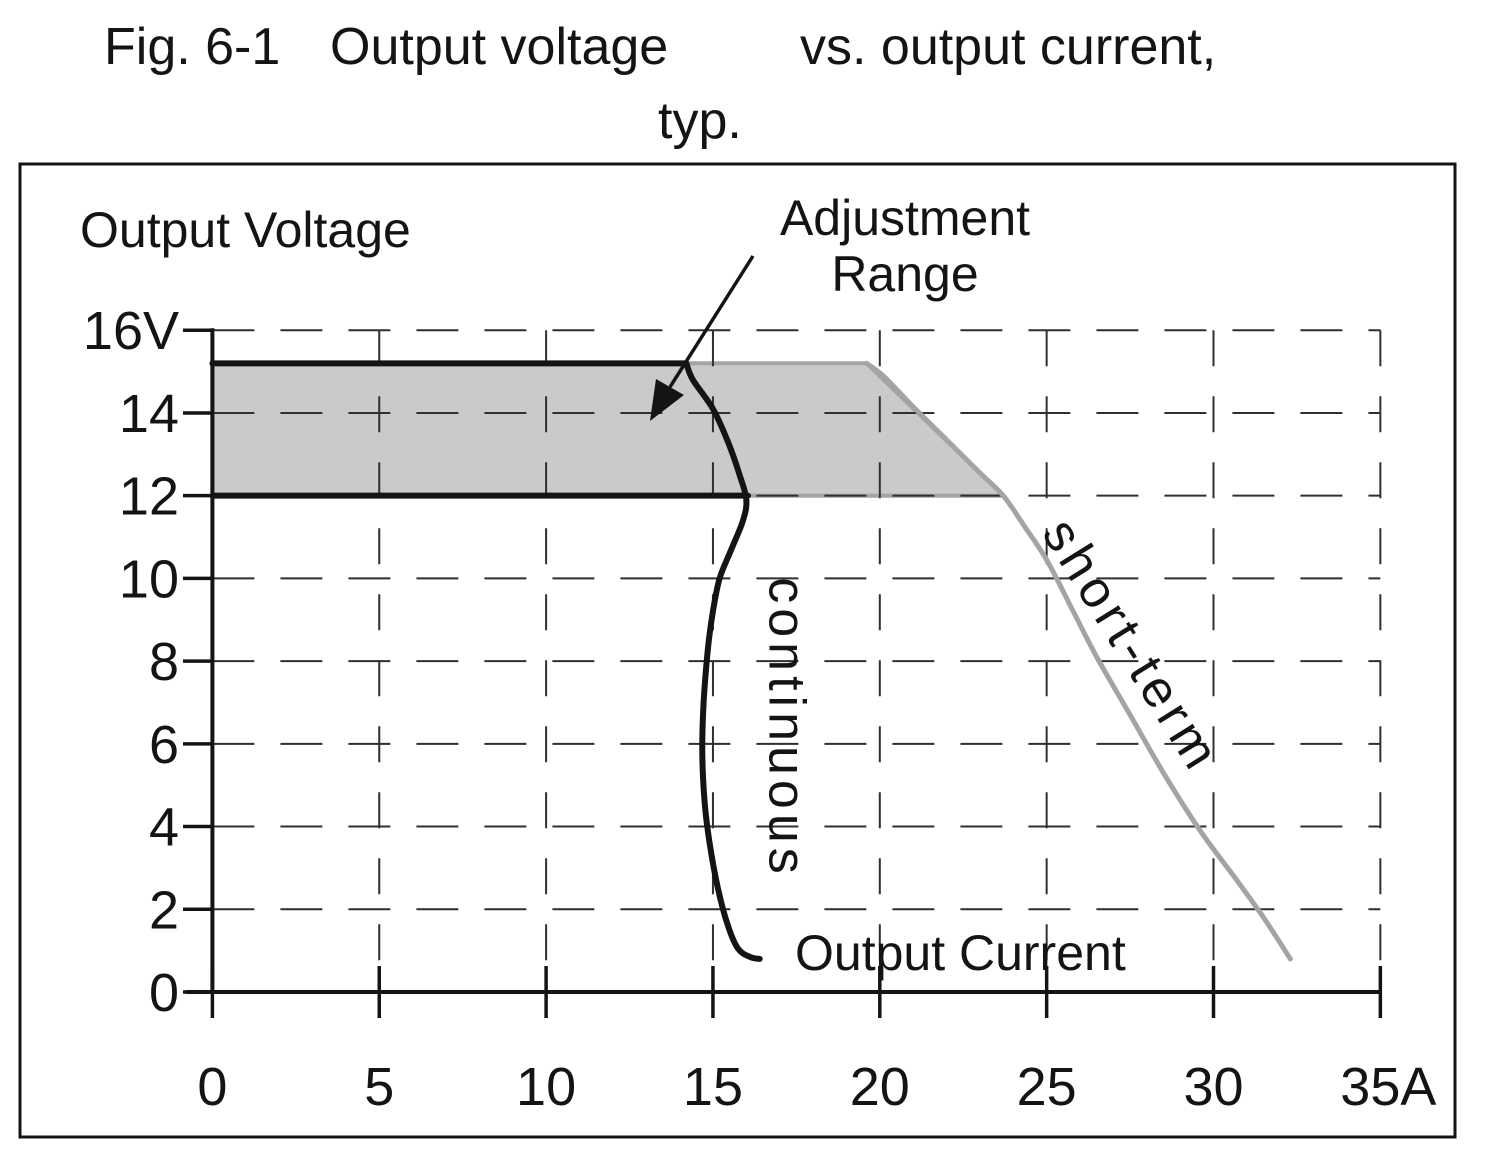  I want to click on y-tick-label: 14, so click(149, 414).